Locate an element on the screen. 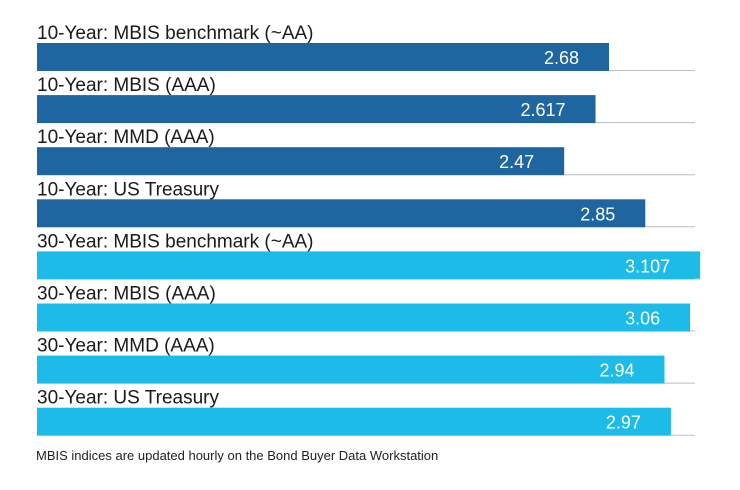  value-label: 3.107 is located at coordinates (647, 266).